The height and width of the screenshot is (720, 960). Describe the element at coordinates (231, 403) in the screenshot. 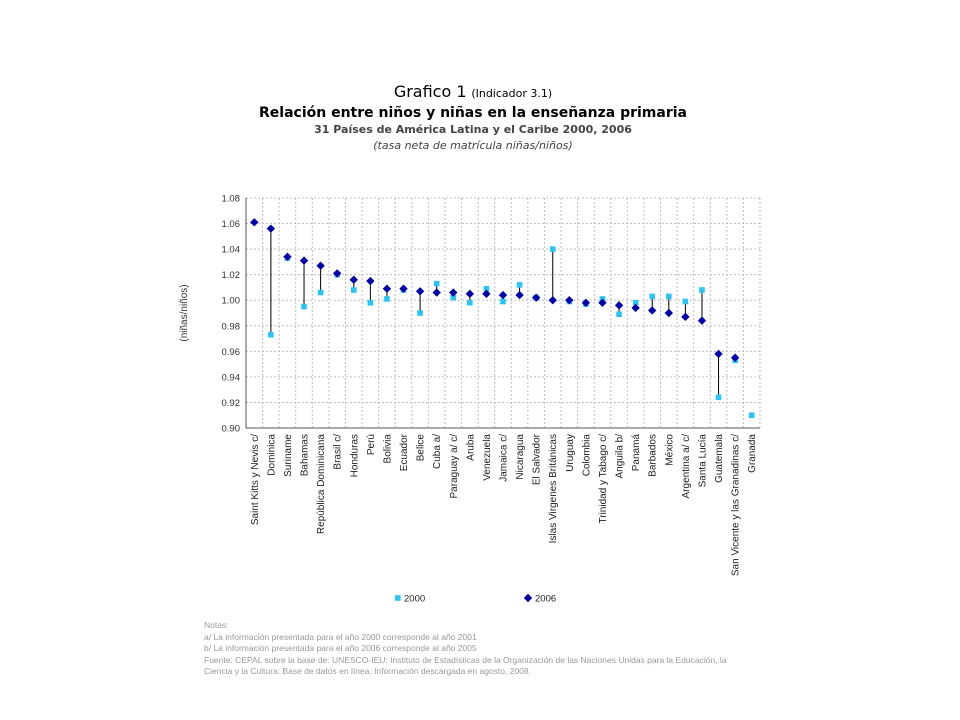

I see `y-tick-label: 0.92` at that location.